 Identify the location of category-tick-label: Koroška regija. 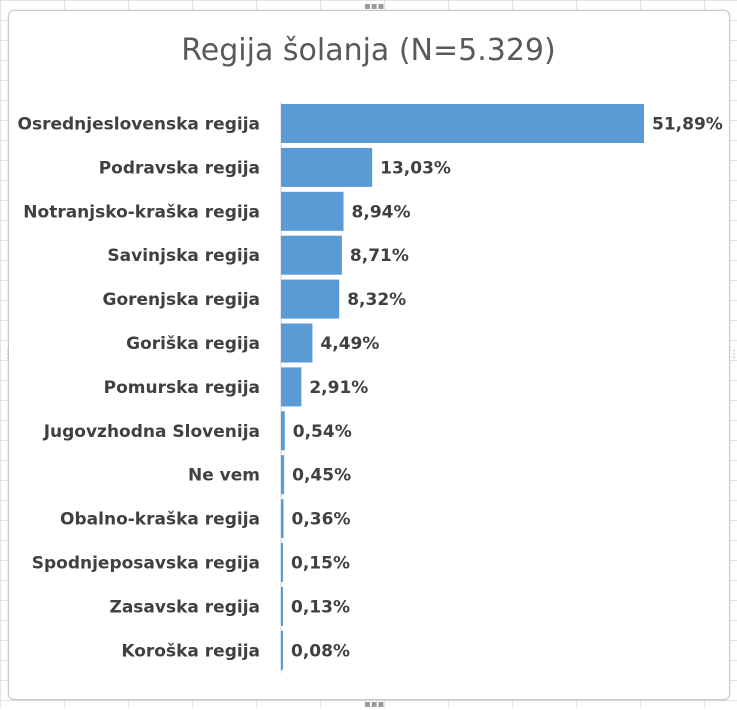
(190, 651).